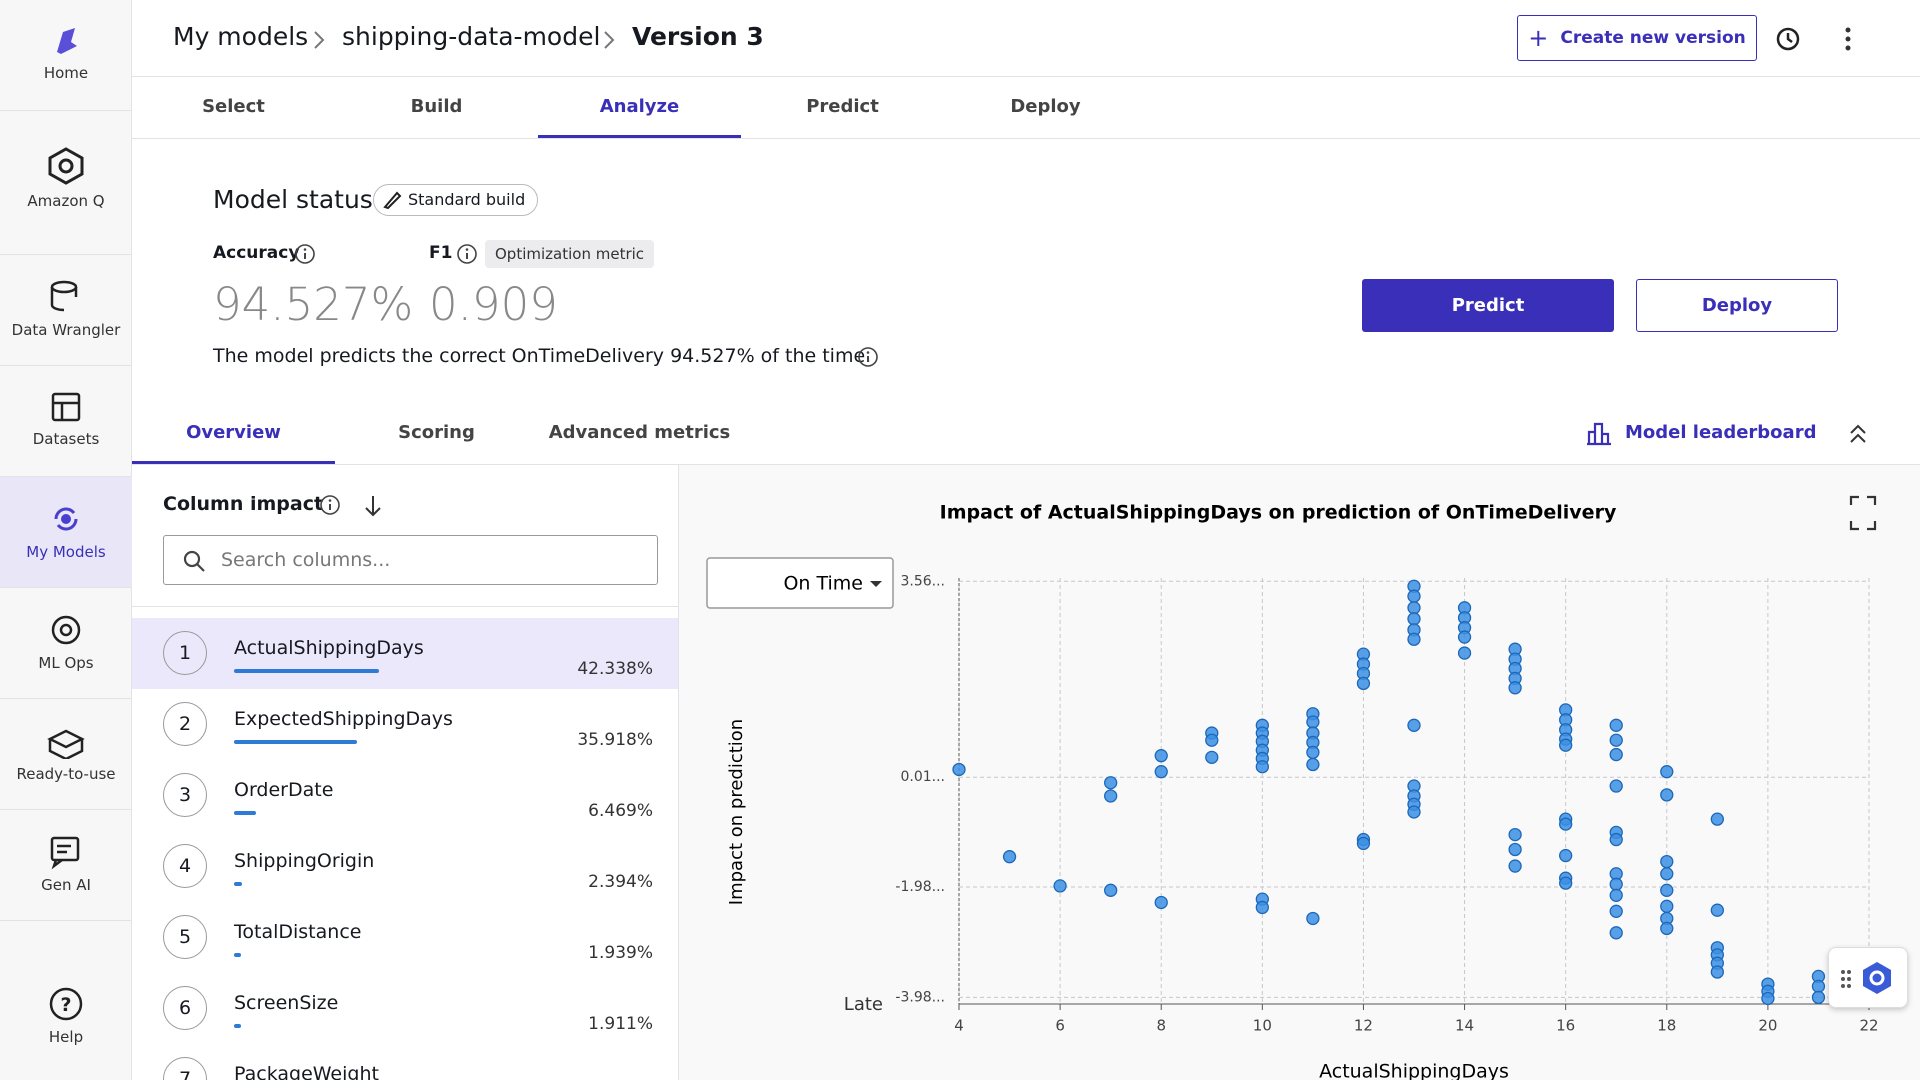  Describe the element at coordinates (639, 432) in the screenshot. I see `subtab: Advanced metrics` at that location.